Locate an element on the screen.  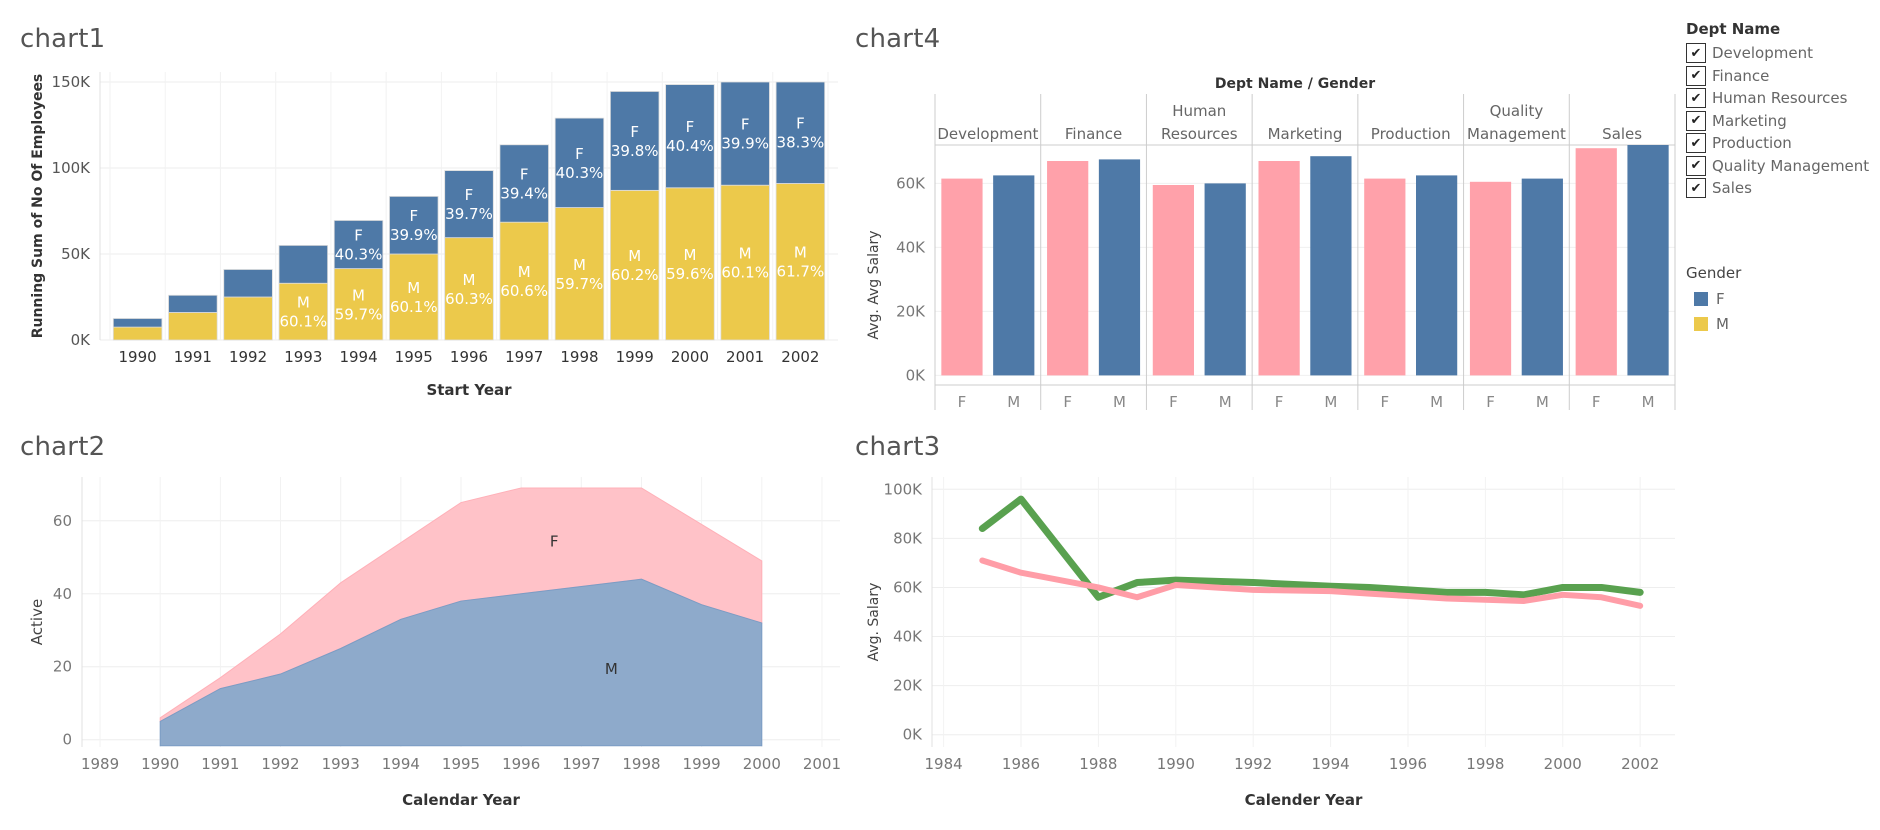
chart2-xtick: 1997 is located at coordinates (581, 764).